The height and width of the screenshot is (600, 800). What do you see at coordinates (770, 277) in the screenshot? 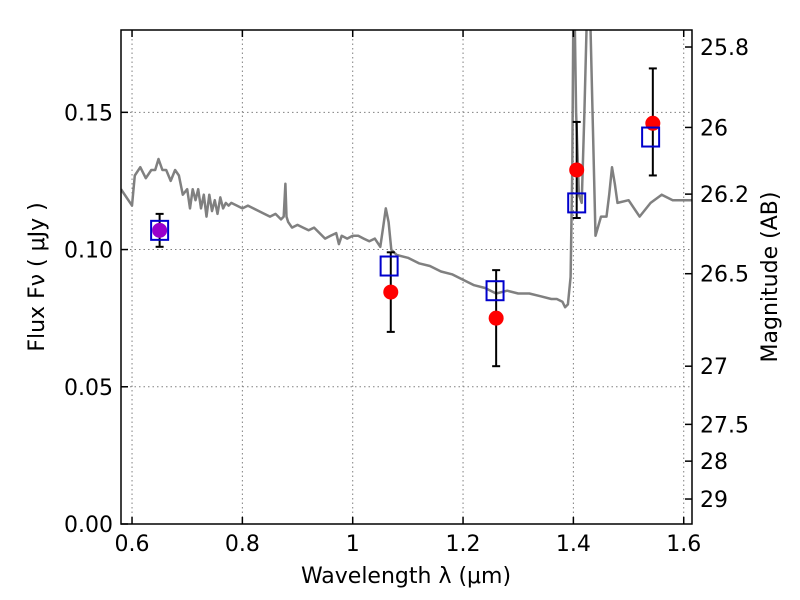
I see `right-axis-title: Magnitude (AB)` at bounding box center [770, 277].